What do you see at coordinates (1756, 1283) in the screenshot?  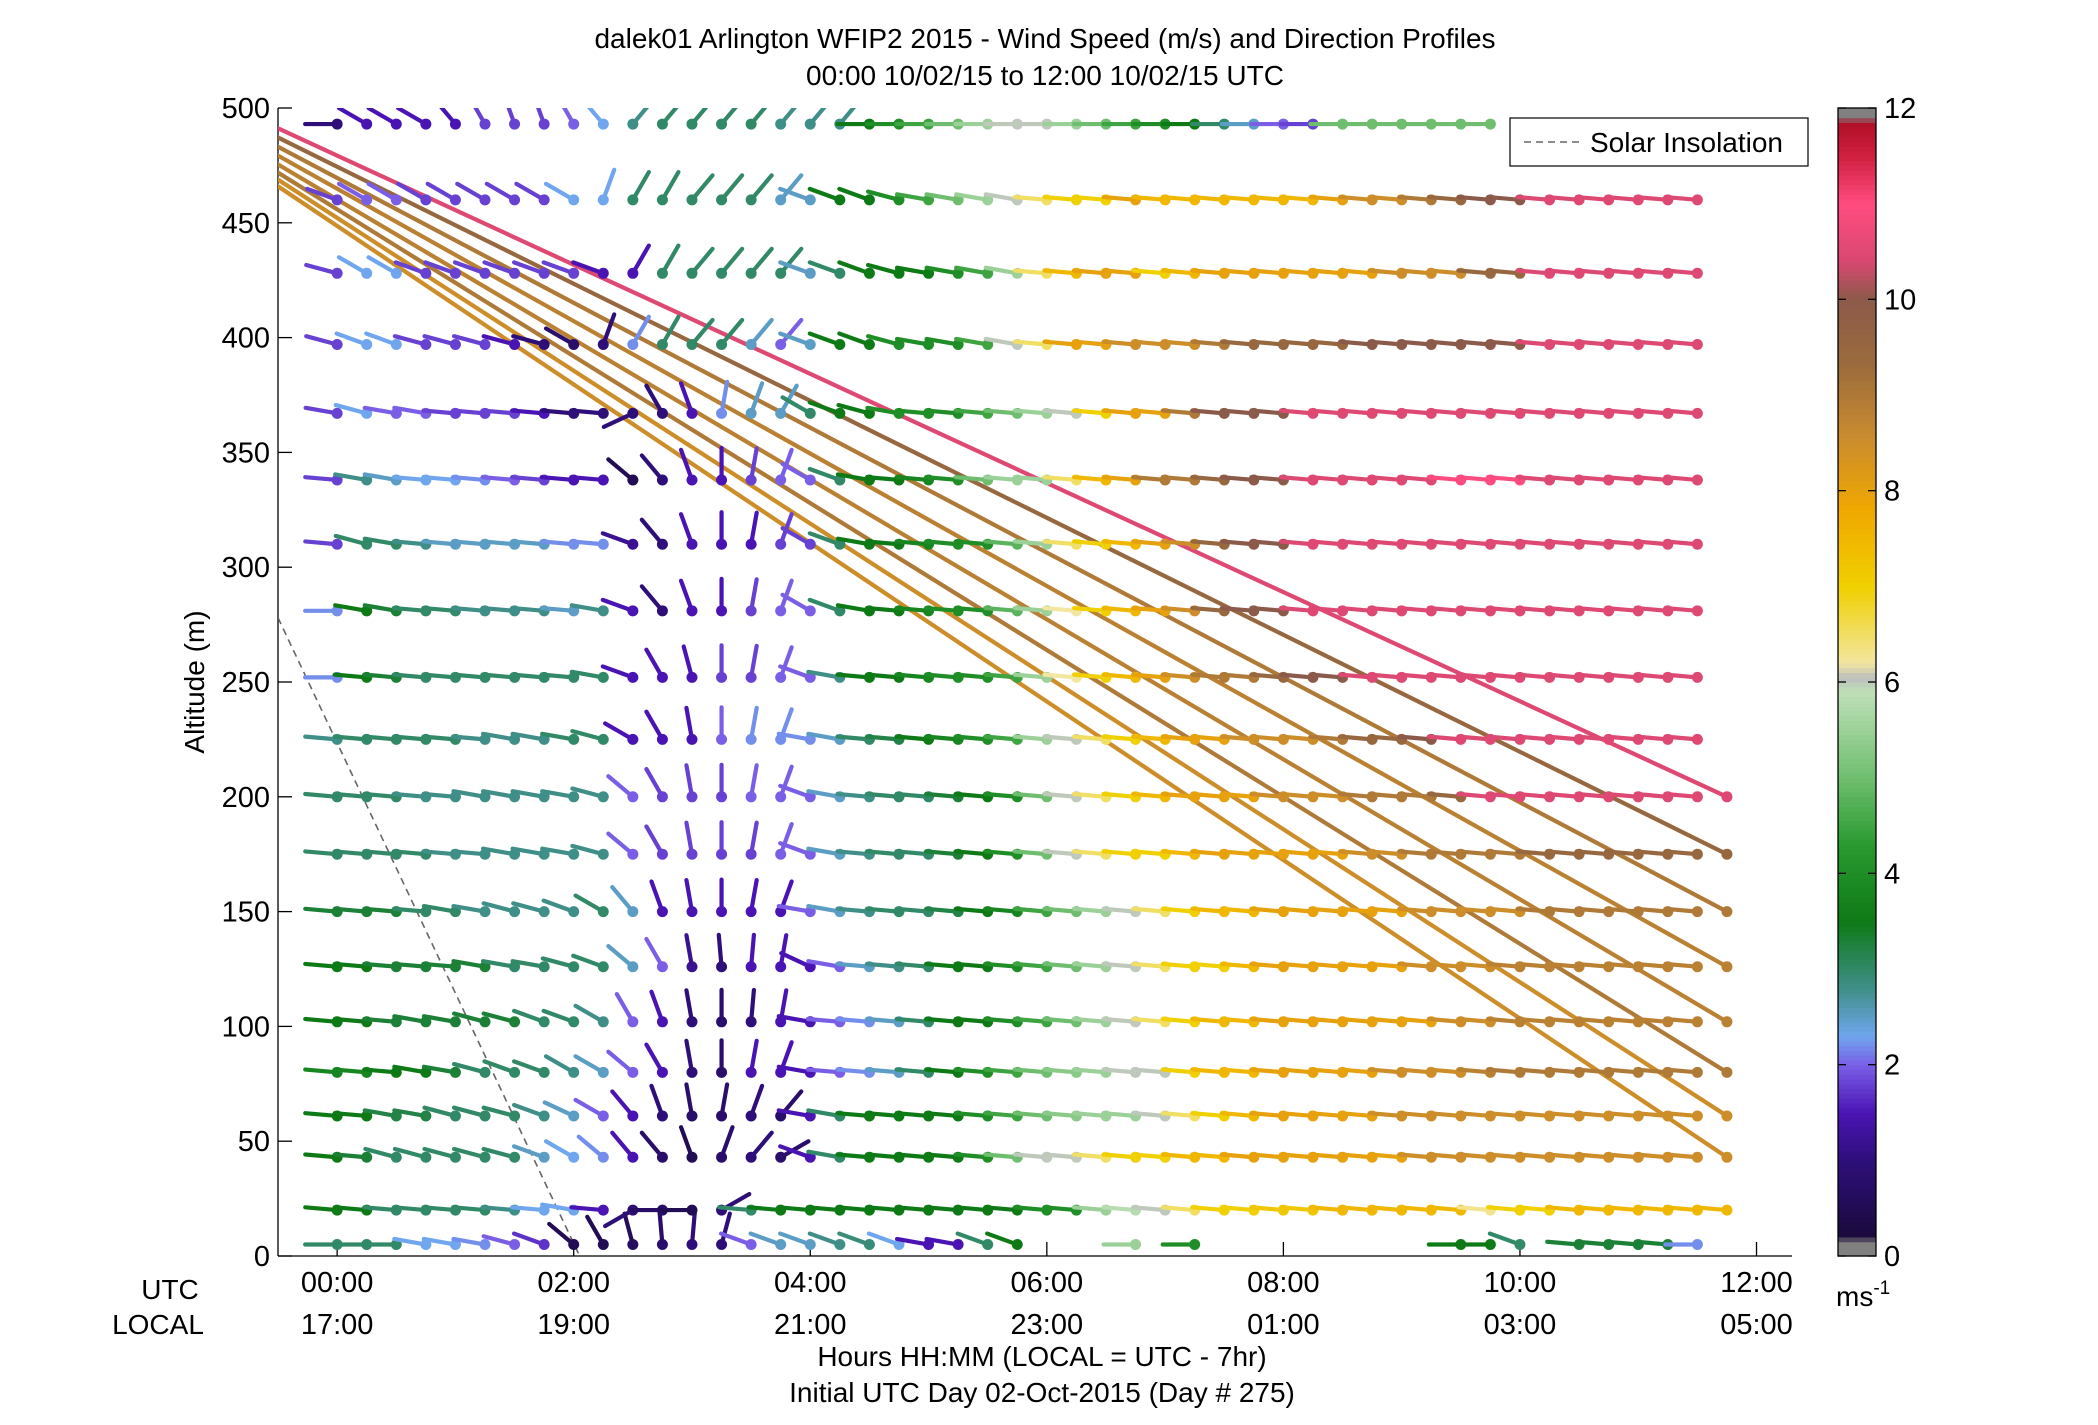 I see `x-tick-label-utc: 12:00` at bounding box center [1756, 1283].